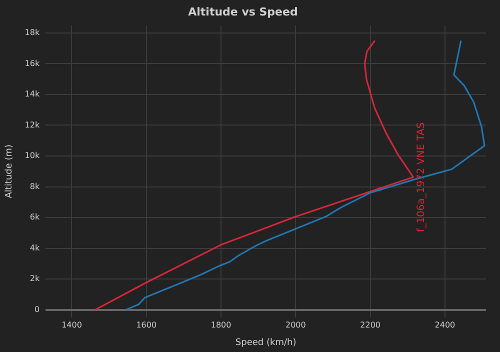  Describe the element at coordinates (32, 125) in the screenshot. I see `y-tick-label: 12k` at that location.